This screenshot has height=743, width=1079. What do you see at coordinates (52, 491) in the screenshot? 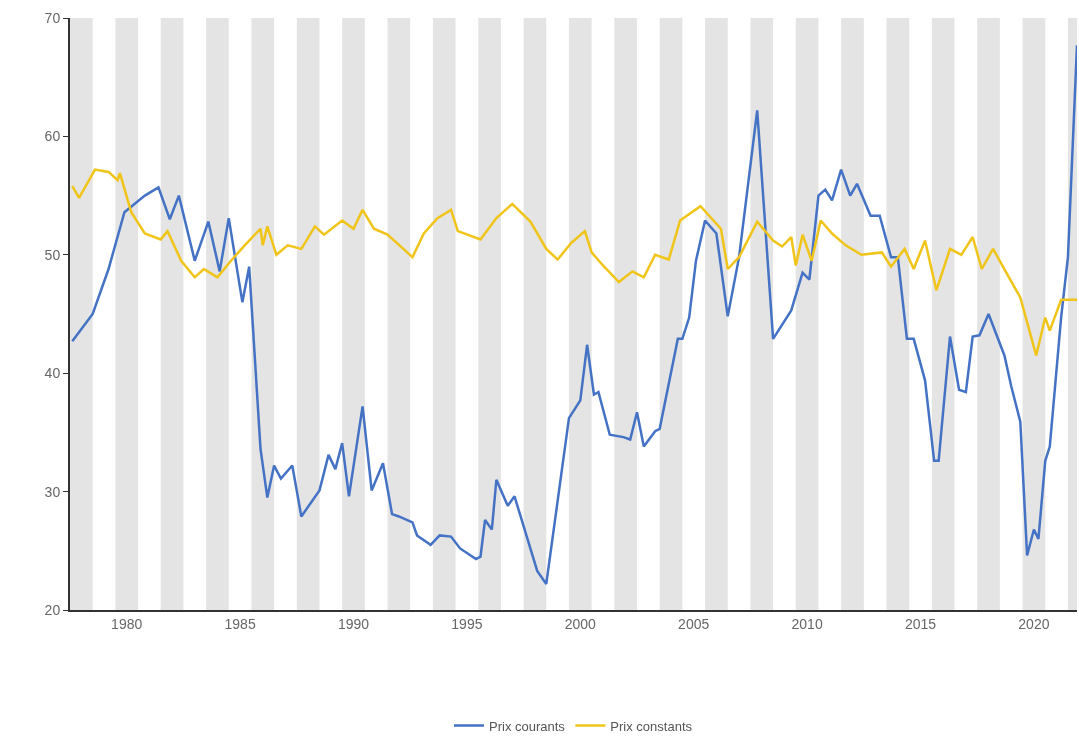
I see `y-tick-label: 30` at bounding box center [52, 491].